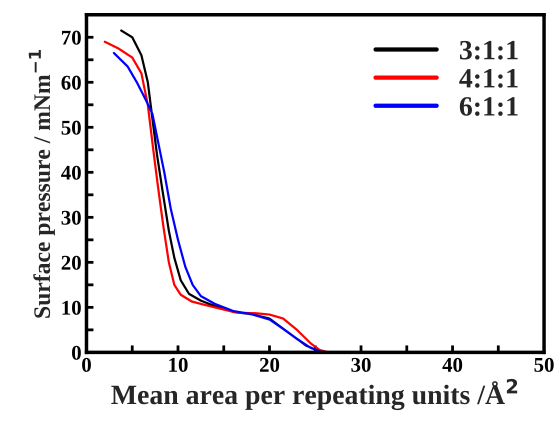 The width and height of the screenshot is (558, 422). I want to click on y-tick-label: 30, so click(71, 217).